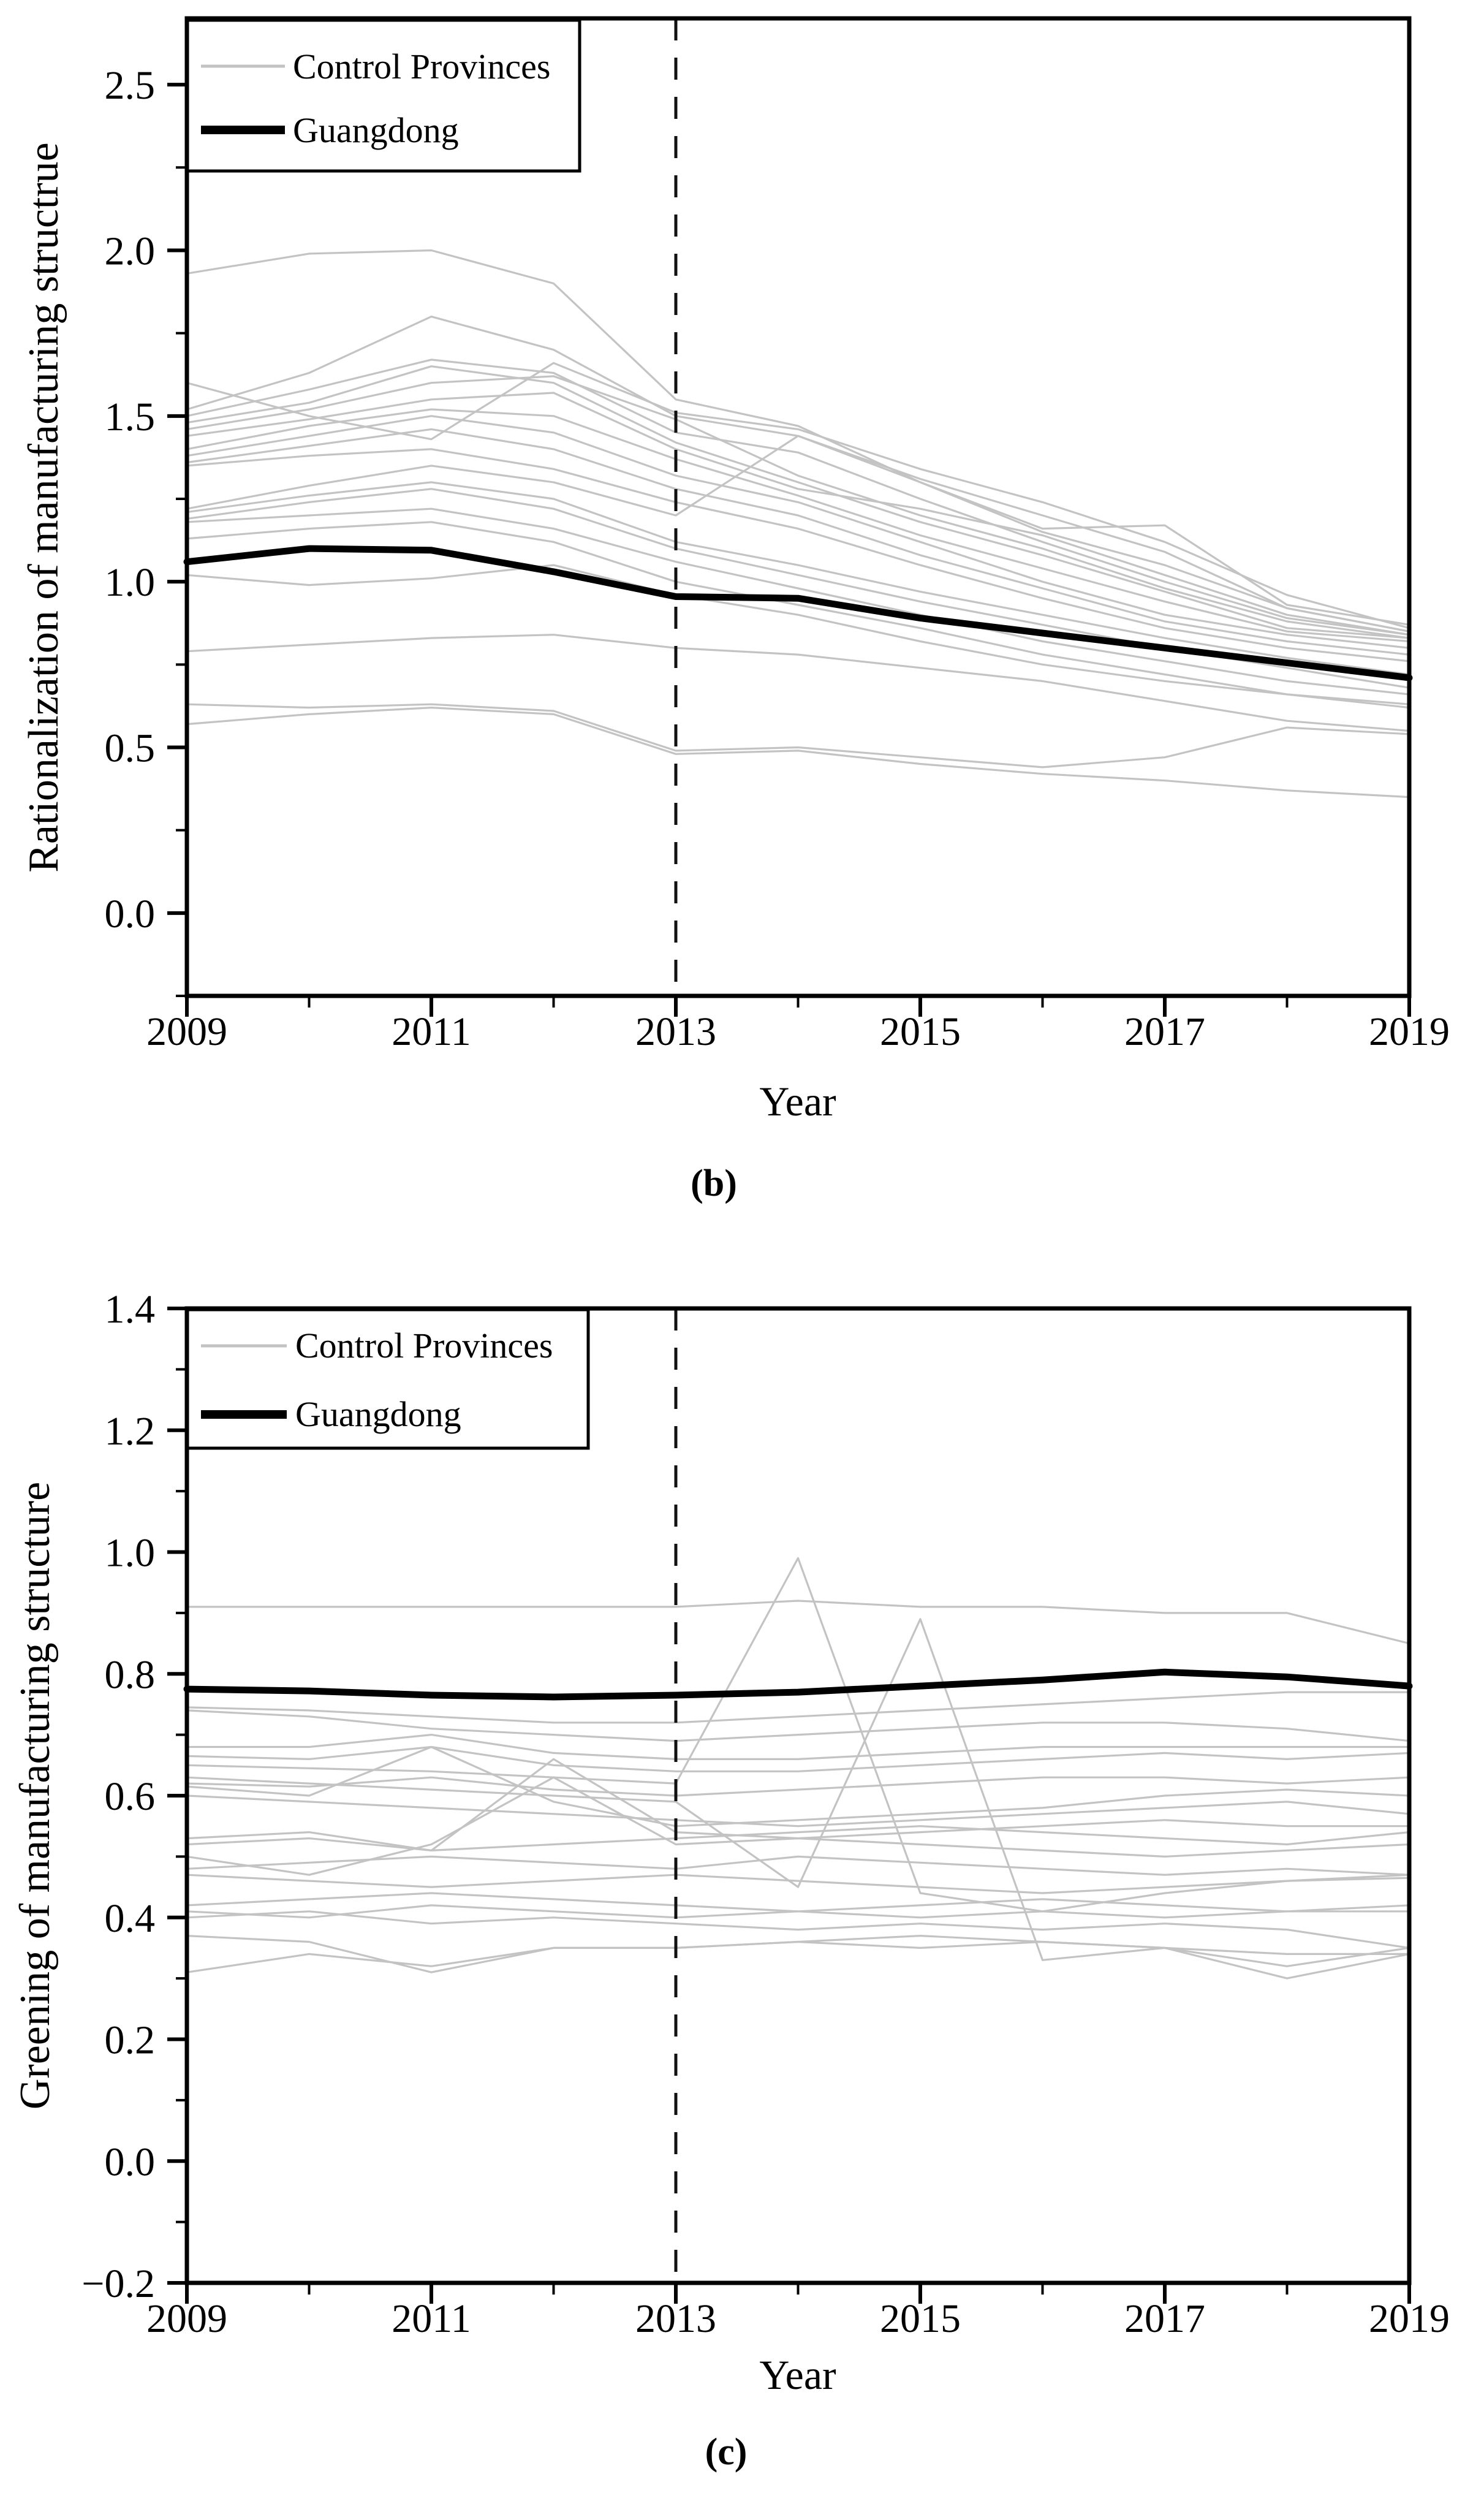 The width and height of the screenshot is (1484, 2498). What do you see at coordinates (118, 2283) in the screenshot?
I see `y-tick-label: −0.2` at bounding box center [118, 2283].